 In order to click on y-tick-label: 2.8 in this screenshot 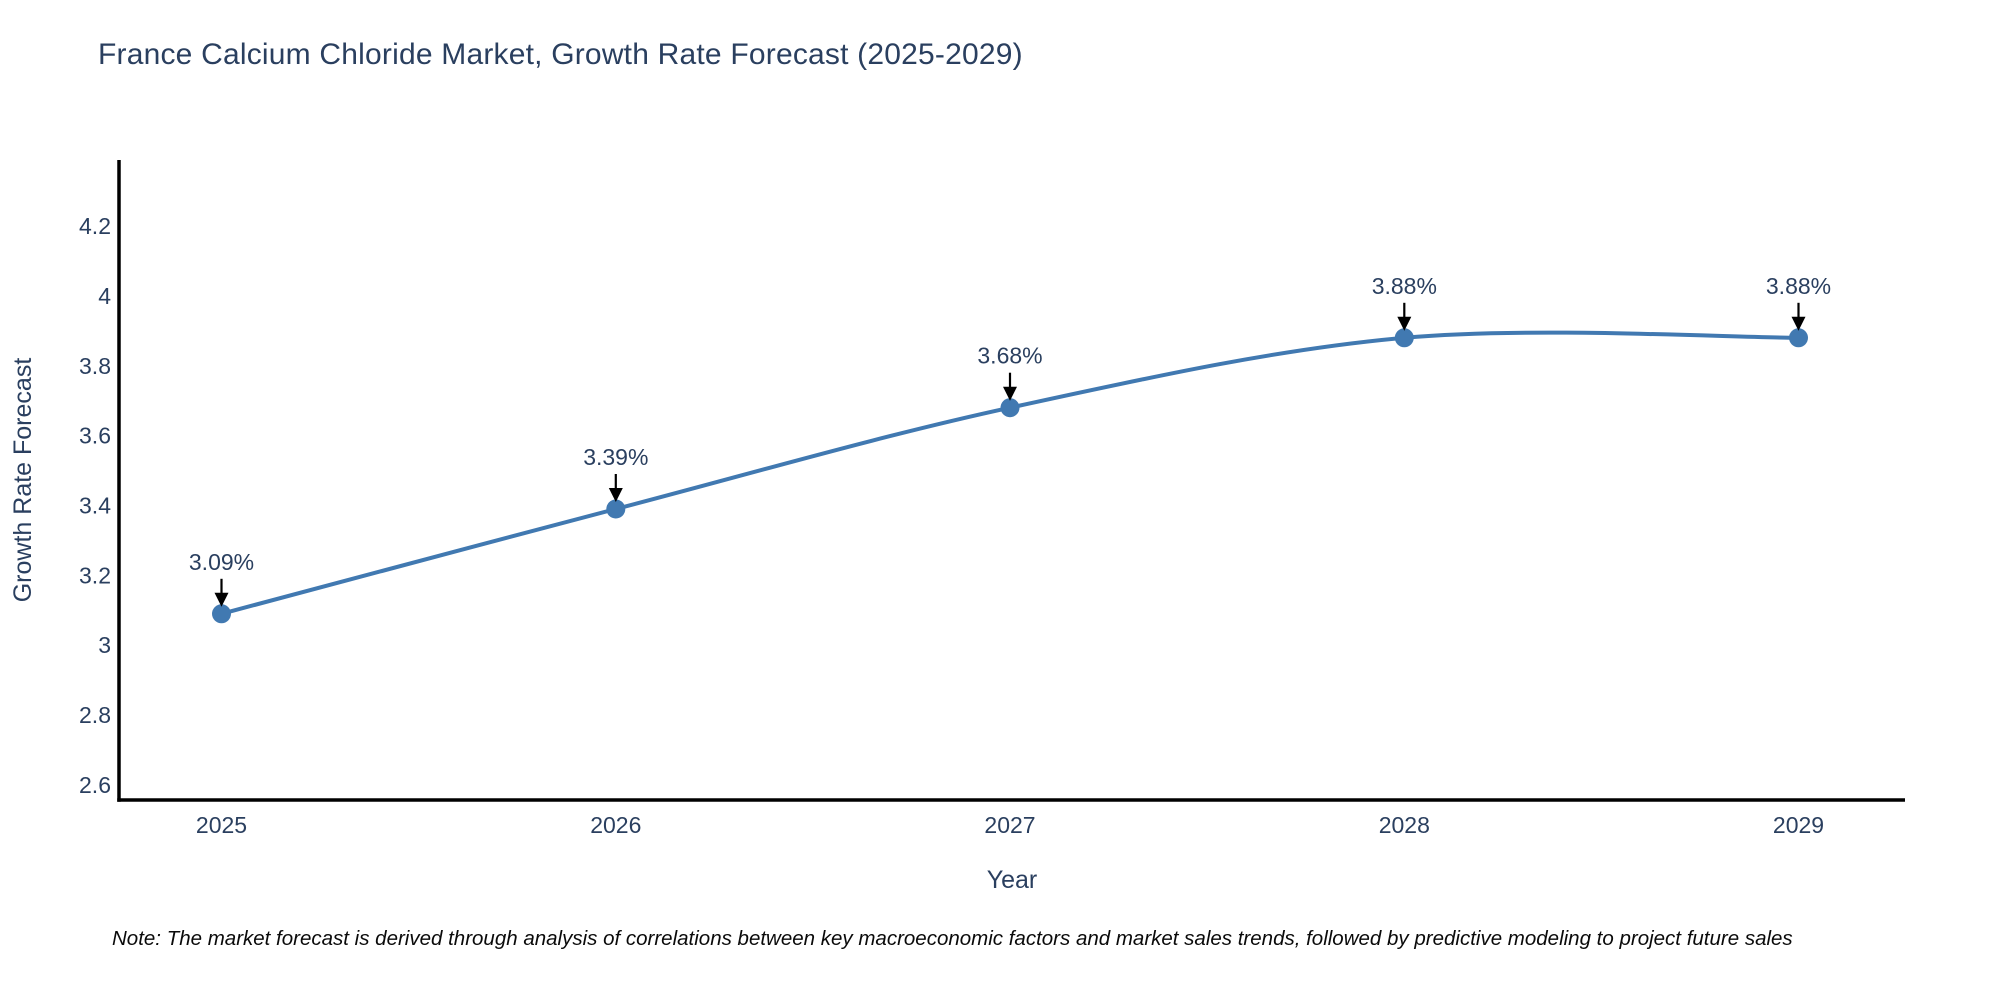, I will do `click(95, 715)`.